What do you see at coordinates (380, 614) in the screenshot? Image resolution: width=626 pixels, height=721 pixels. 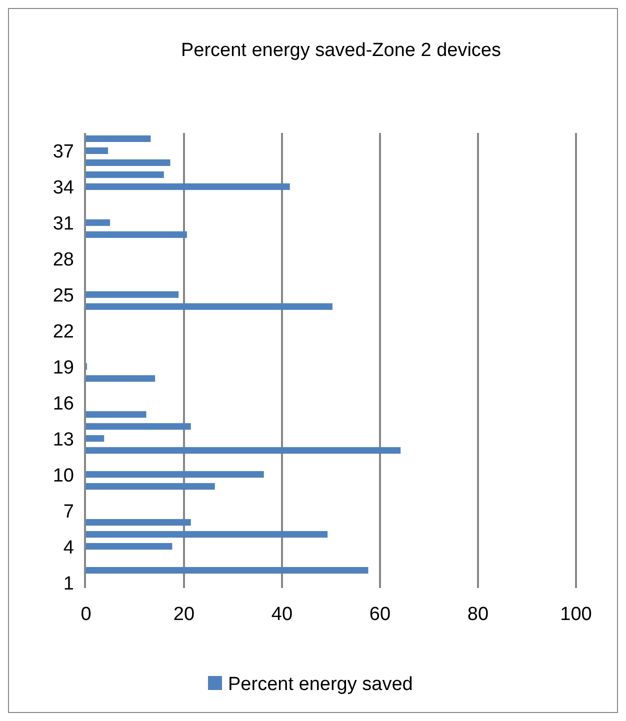 I see `x-tick-label: 60` at bounding box center [380, 614].